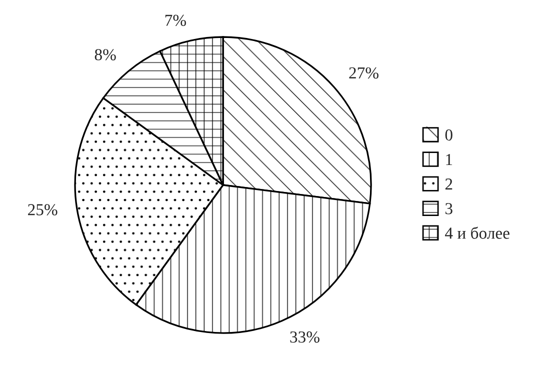 The width and height of the screenshot is (544, 370). Describe the element at coordinates (449, 208) in the screenshot. I see `legend-label: 3` at that location.